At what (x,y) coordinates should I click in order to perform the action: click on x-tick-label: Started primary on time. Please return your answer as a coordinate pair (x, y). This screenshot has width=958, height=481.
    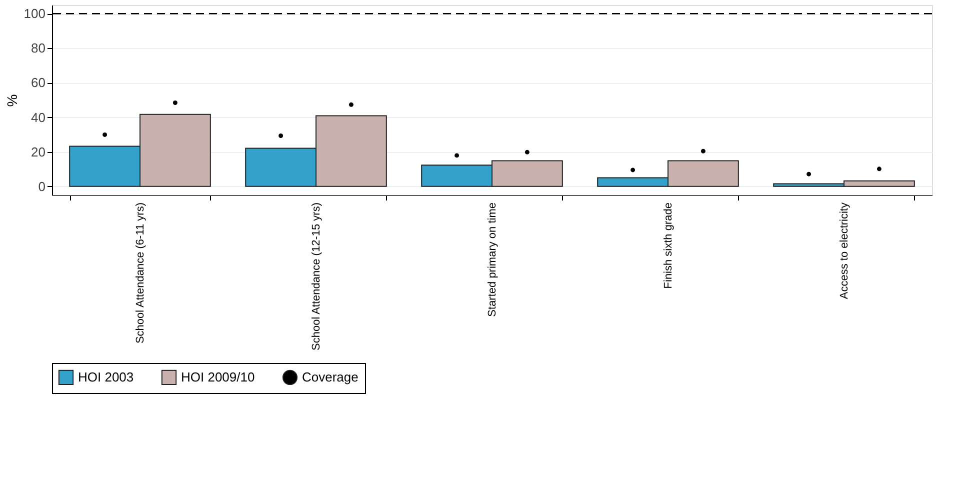
    Looking at the image, I should click on (492, 259).